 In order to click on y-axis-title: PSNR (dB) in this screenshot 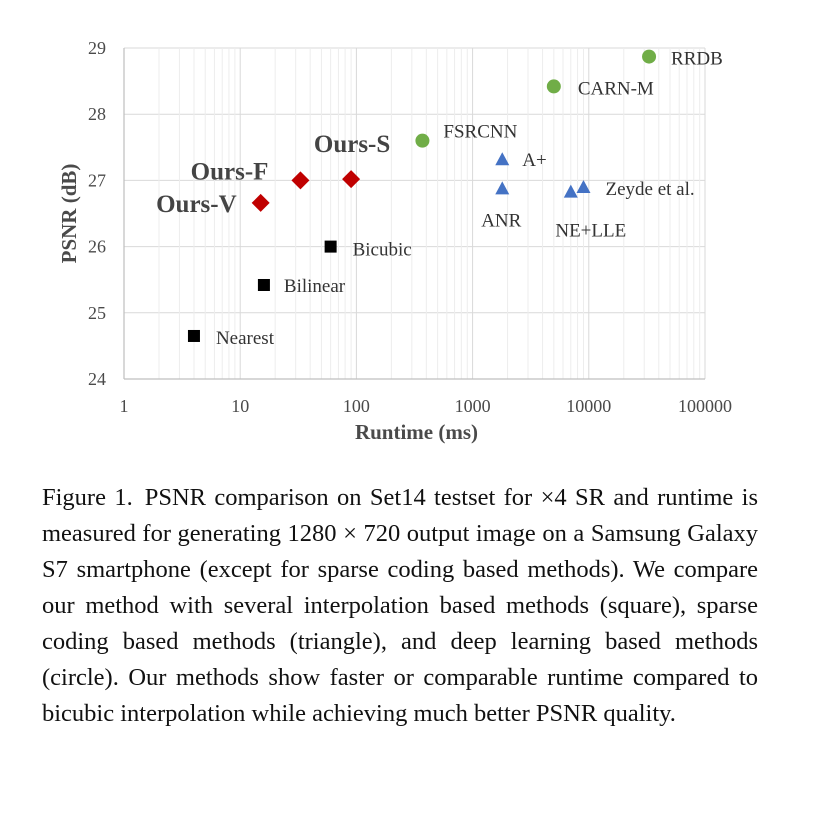, I will do `click(69, 214)`.